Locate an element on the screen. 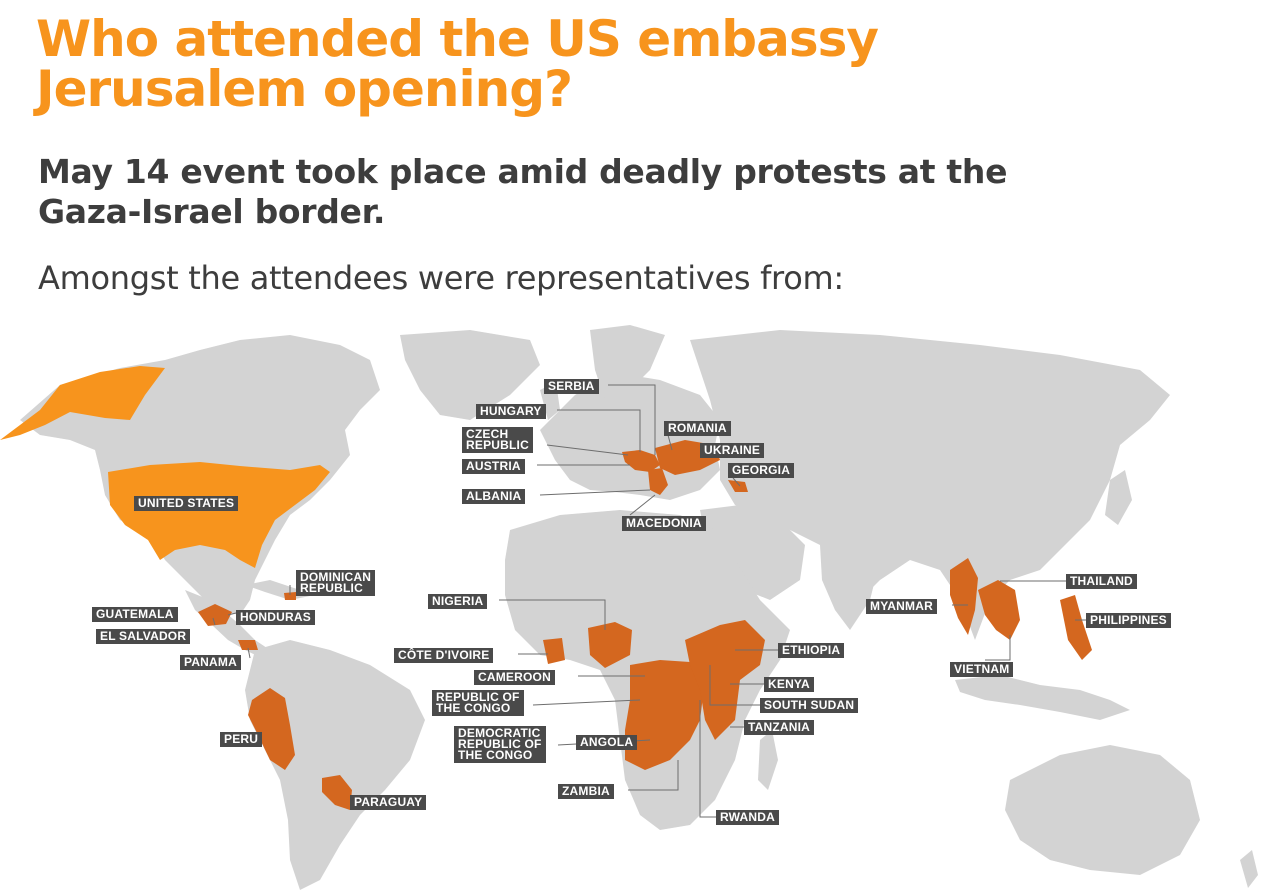 This screenshot has height=890, width=1280. label-drc: DEMOCRATIC REPUBLIC OF THE CONGO is located at coordinates (500, 744).